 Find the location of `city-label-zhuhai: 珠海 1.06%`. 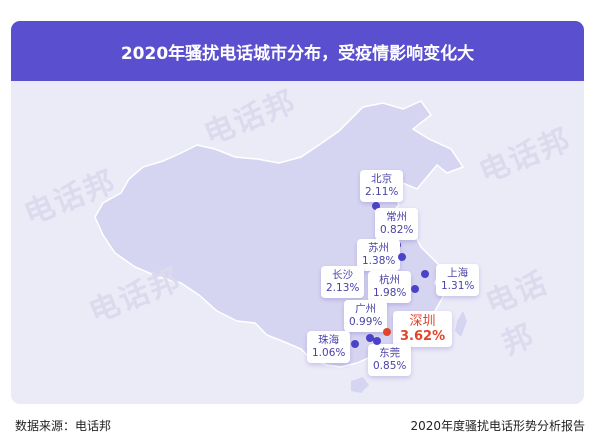

city-label-zhuhai: 珠海 1.06% is located at coordinates (329, 347).